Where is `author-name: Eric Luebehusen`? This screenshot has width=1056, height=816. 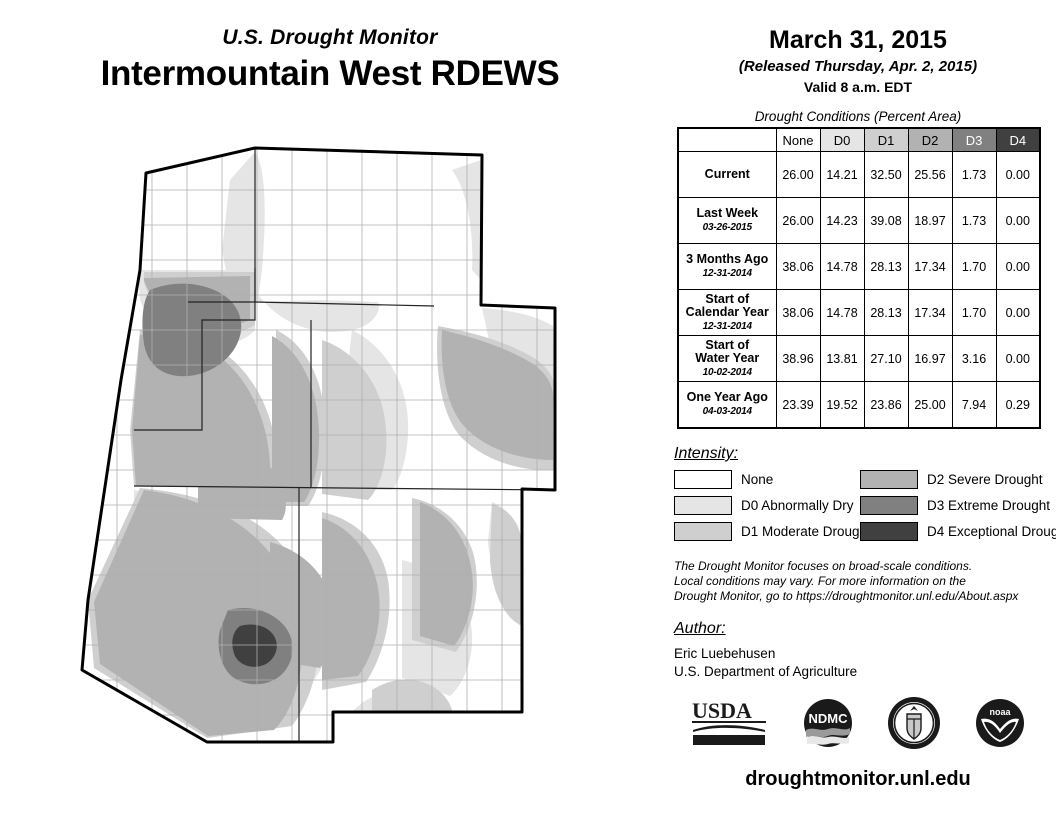 author-name: Eric Luebehusen is located at coordinates (725, 653).